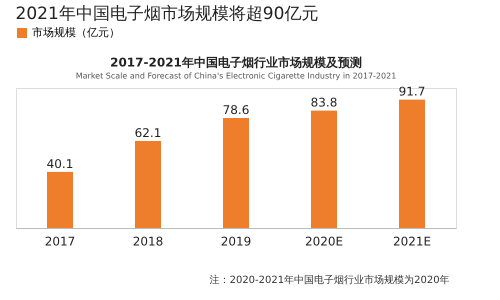 The image size is (500, 300). What do you see at coordinates (236, 63) in the screenshot?
I see `chart-subtitle: 2017-2021年中国电子烟行业市场规模及预测` at bounding box center [236, 63].